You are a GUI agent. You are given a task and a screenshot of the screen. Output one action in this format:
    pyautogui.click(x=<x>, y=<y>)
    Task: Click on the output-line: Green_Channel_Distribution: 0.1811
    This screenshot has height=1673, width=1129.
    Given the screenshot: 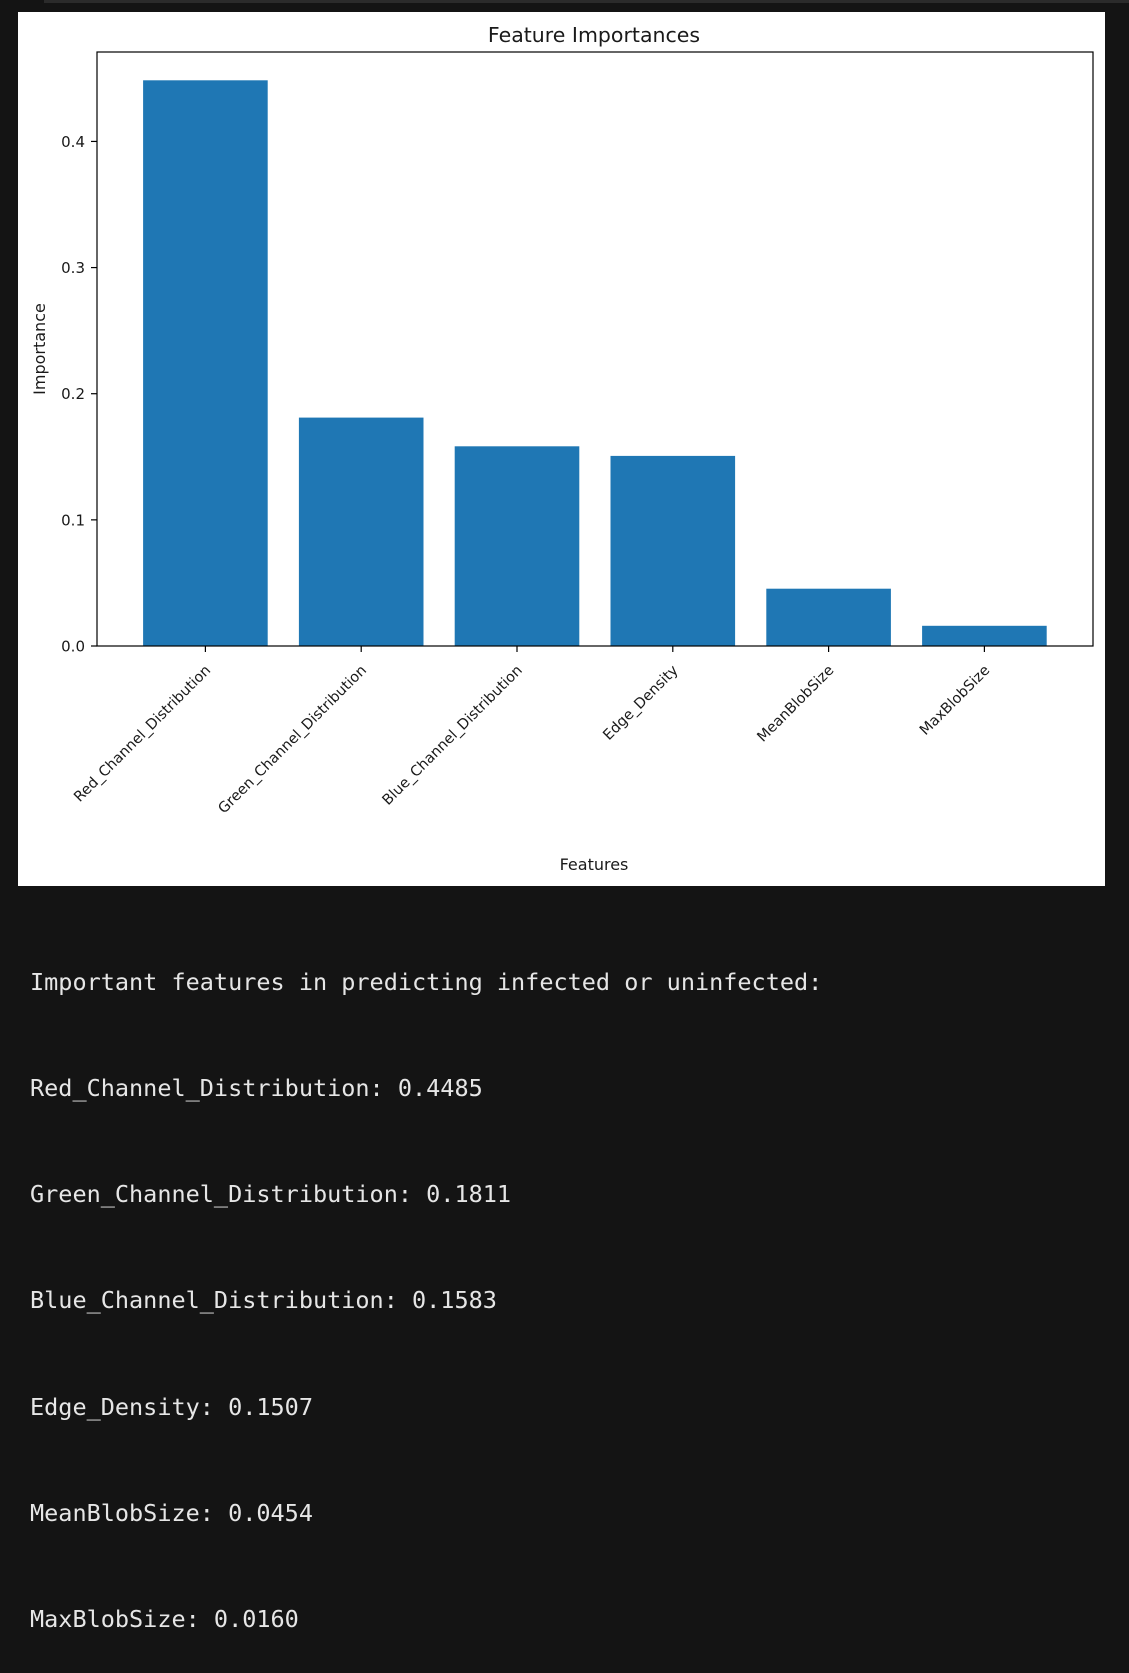 What is the action you would take?
    pyautogui.click(x=271, y=1194)
    